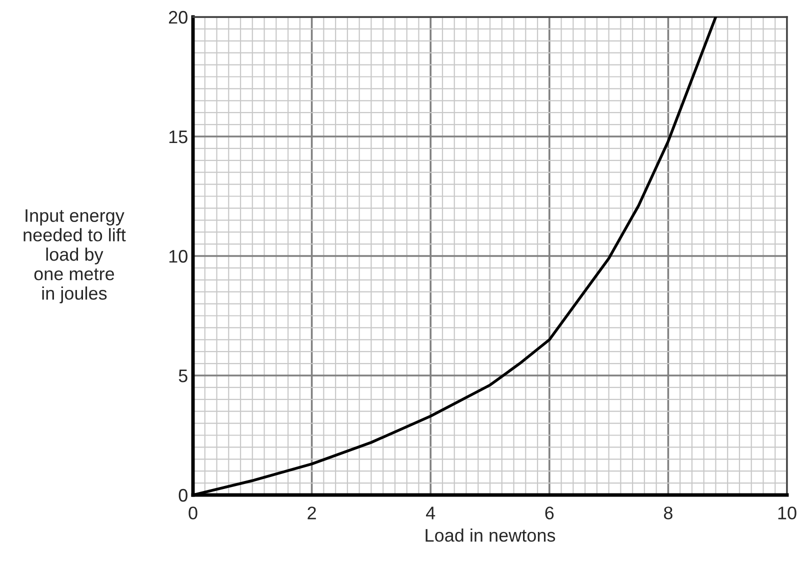 The width and height of the screenshot is (806, 565). I want to click on x-tick-label: 4, so click(431, 513).